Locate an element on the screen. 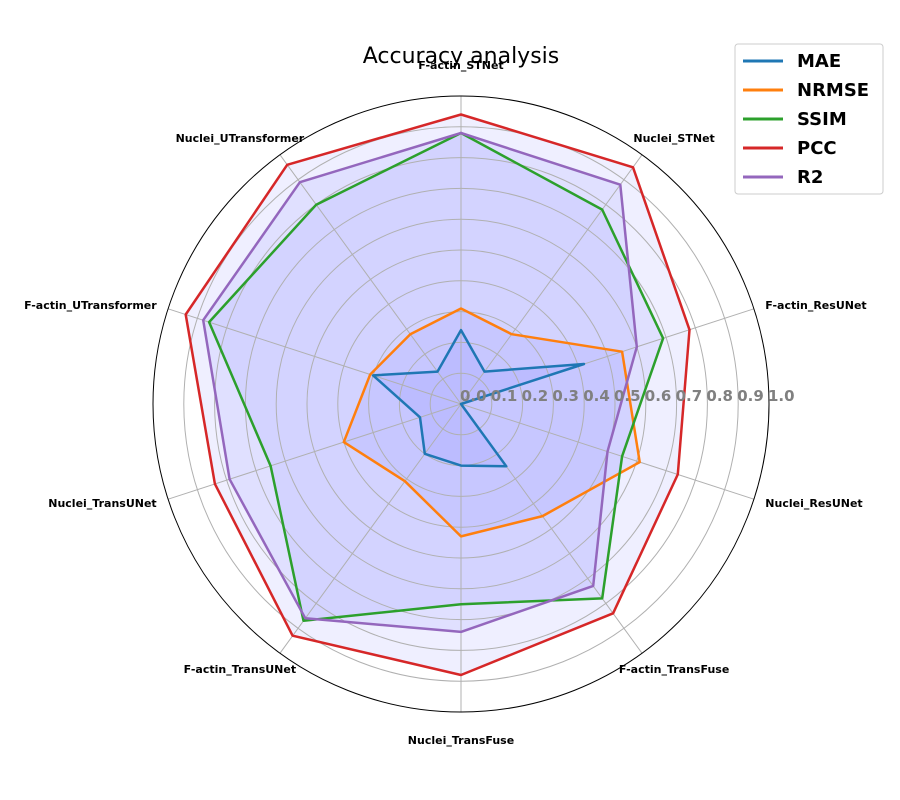 This screenshot has width=900, height=800. category-label: F-actin_UTransformer is located at coordinates (90, 305).